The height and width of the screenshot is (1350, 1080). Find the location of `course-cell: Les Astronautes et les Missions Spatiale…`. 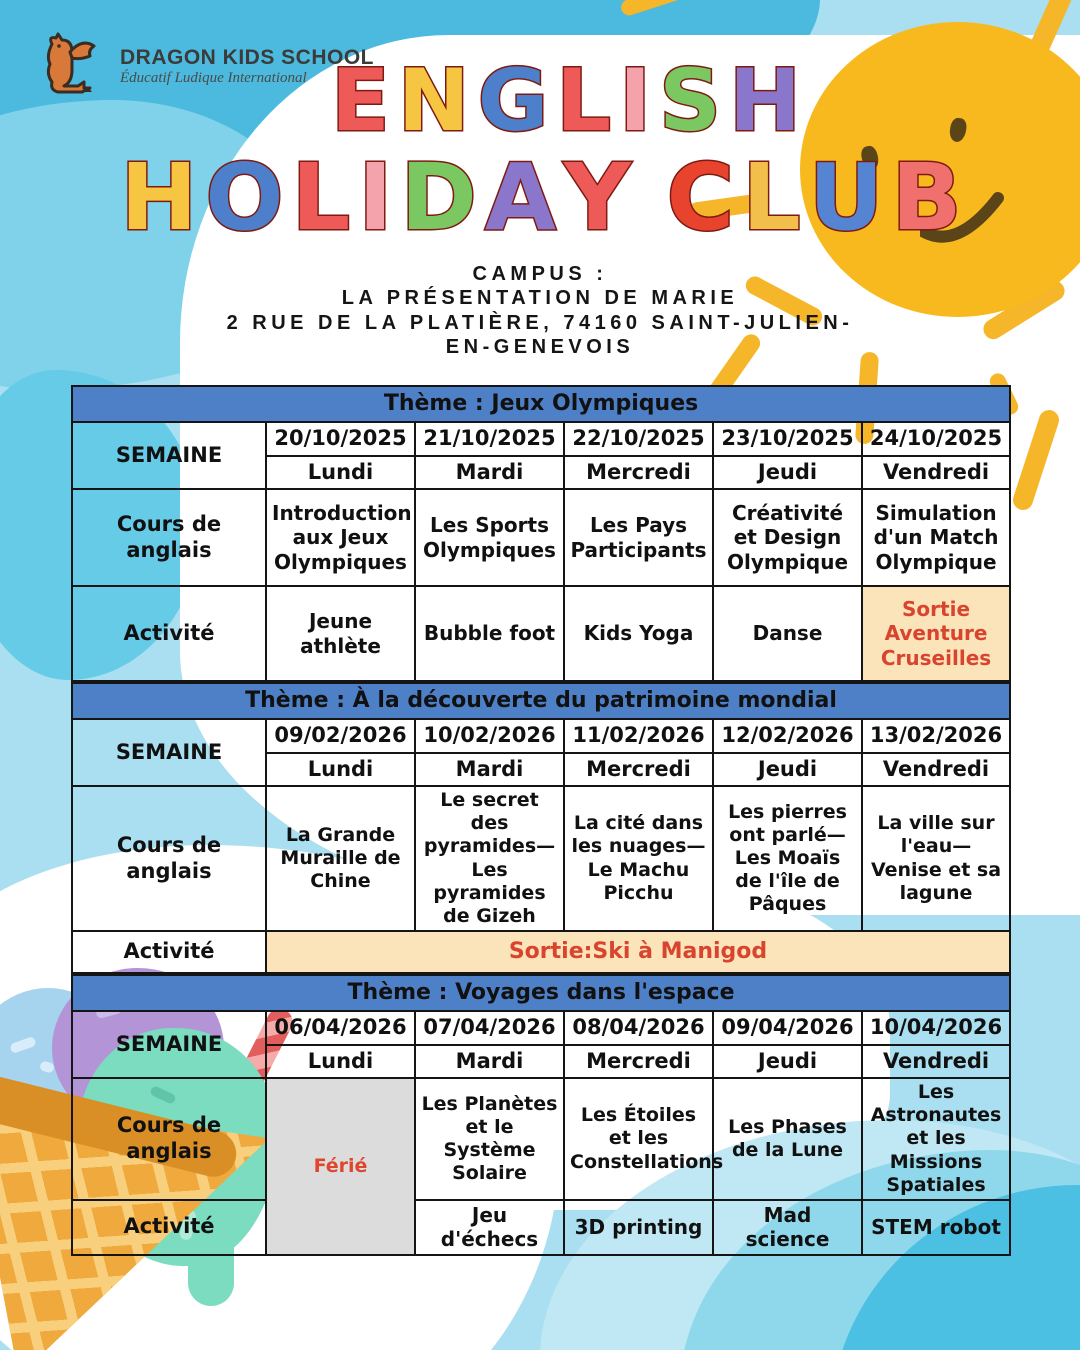

course-cell: Les Astronautes et les Missions Spatiale… is located at coordinates (936, 1139).